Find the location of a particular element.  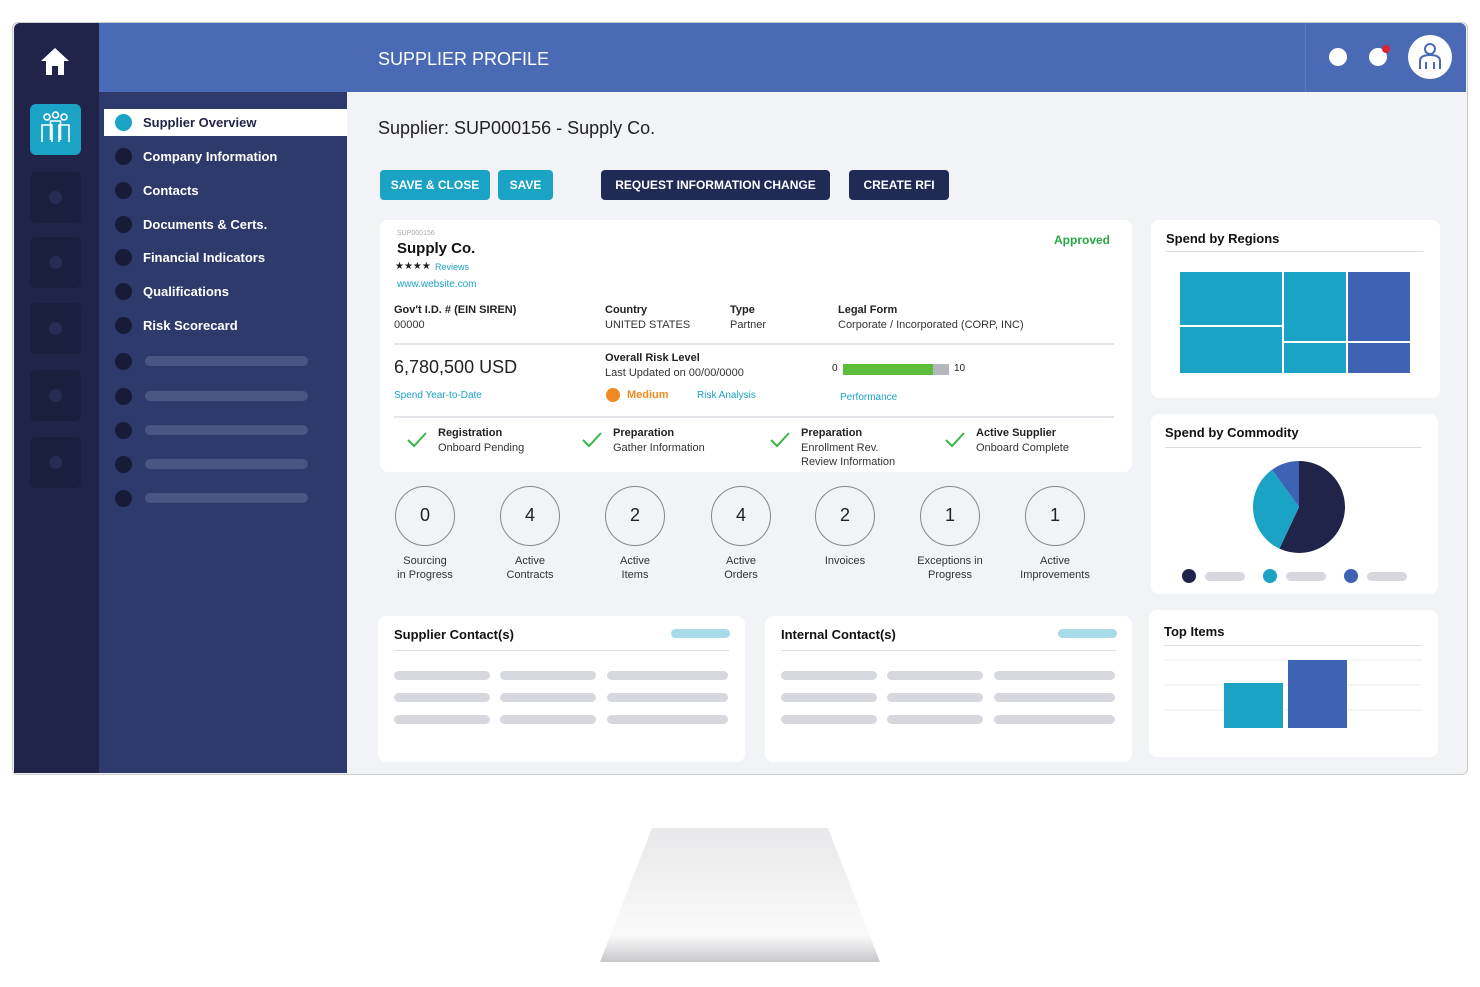

stat-label: Contracts is located at coordinates (530, 575).